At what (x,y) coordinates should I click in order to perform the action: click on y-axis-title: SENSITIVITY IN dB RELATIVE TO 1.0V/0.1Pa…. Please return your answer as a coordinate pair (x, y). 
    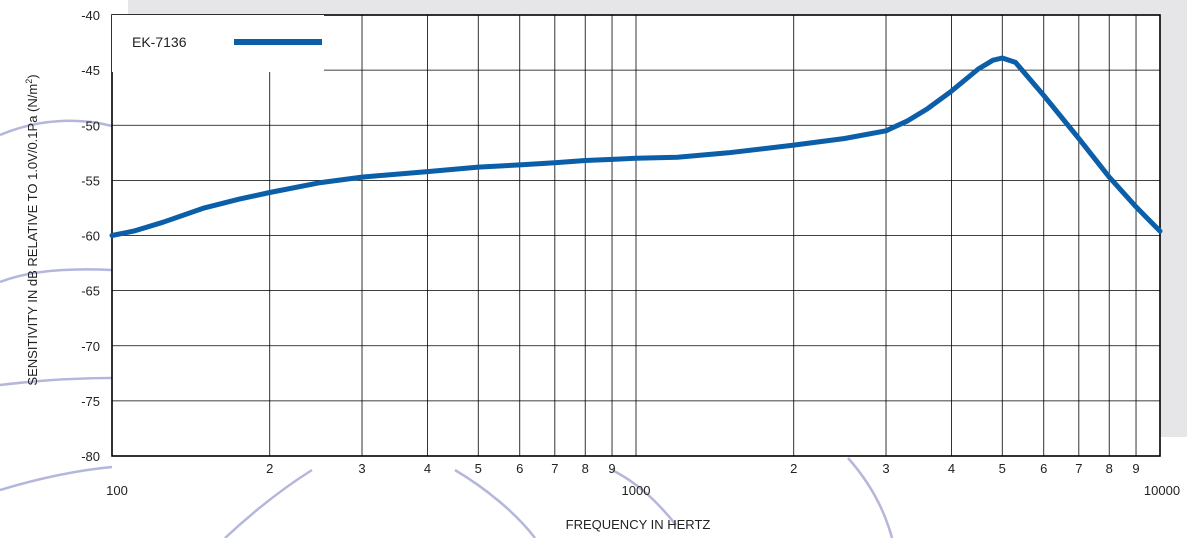
    Looking at the image, I should click on (32, 229).